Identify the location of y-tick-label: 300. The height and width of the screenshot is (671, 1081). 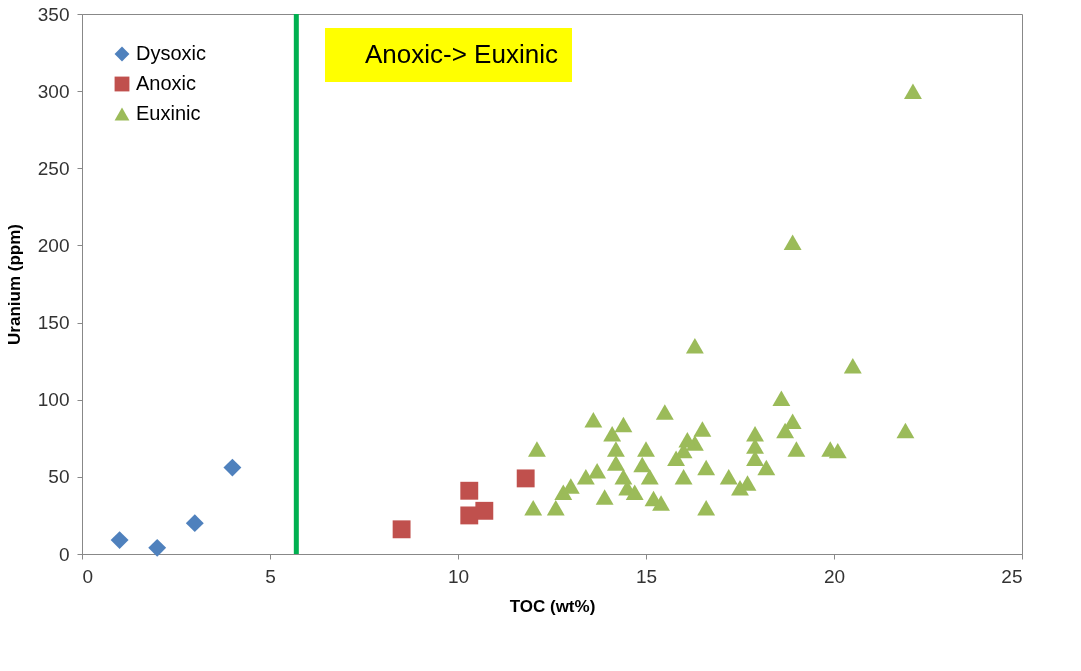
(53, 91).